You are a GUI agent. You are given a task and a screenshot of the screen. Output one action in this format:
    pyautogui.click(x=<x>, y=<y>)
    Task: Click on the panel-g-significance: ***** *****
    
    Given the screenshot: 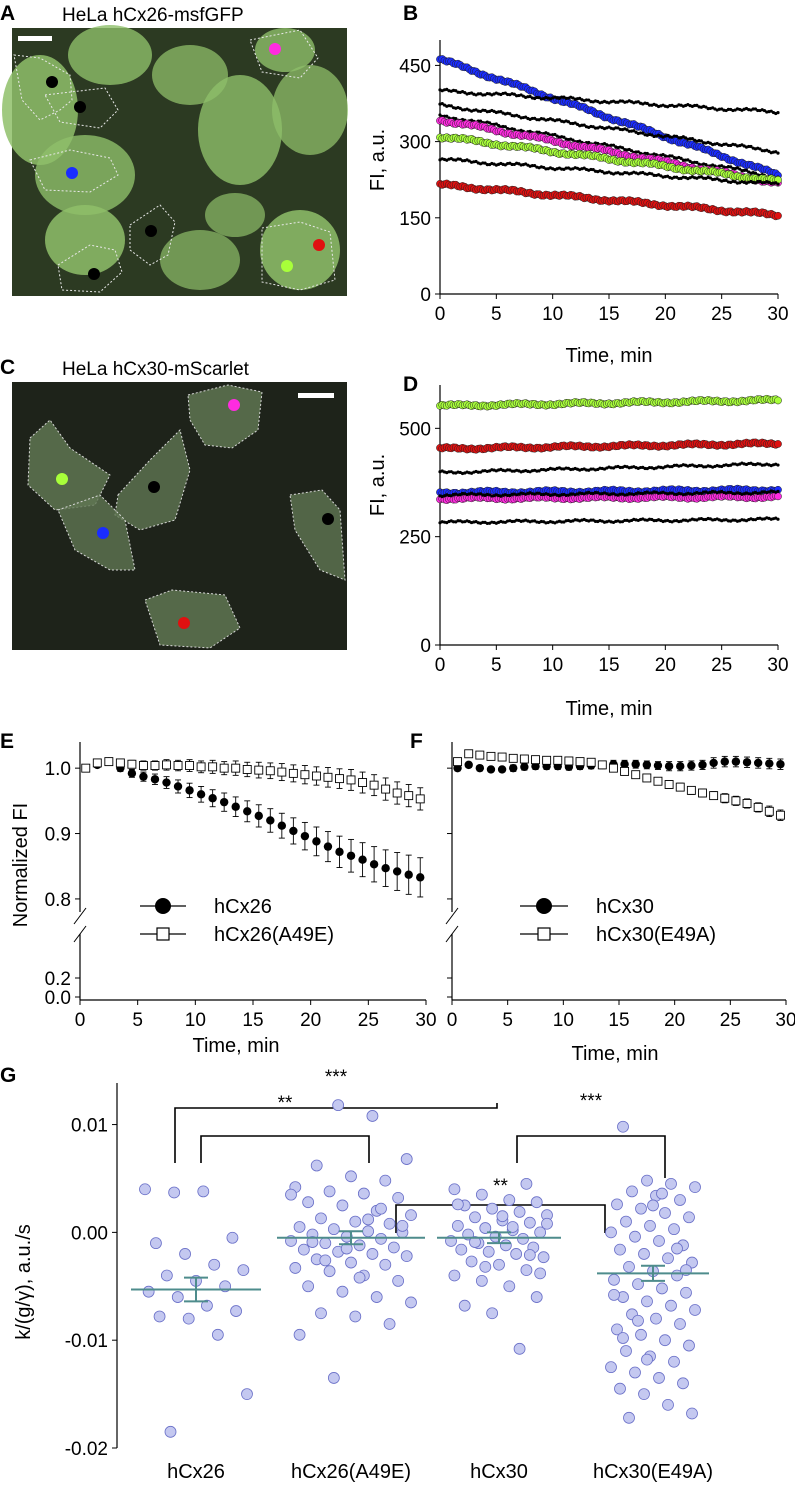 What is the action you would take?
    pyautogui.click(x=420, y=1150)
    